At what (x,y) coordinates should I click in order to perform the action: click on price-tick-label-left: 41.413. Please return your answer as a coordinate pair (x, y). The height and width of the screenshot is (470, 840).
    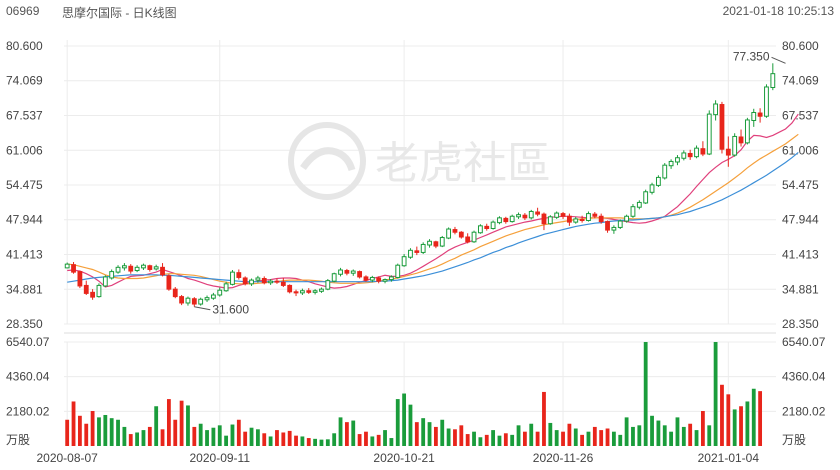
    Looking at the image, I should click on (24, 254).